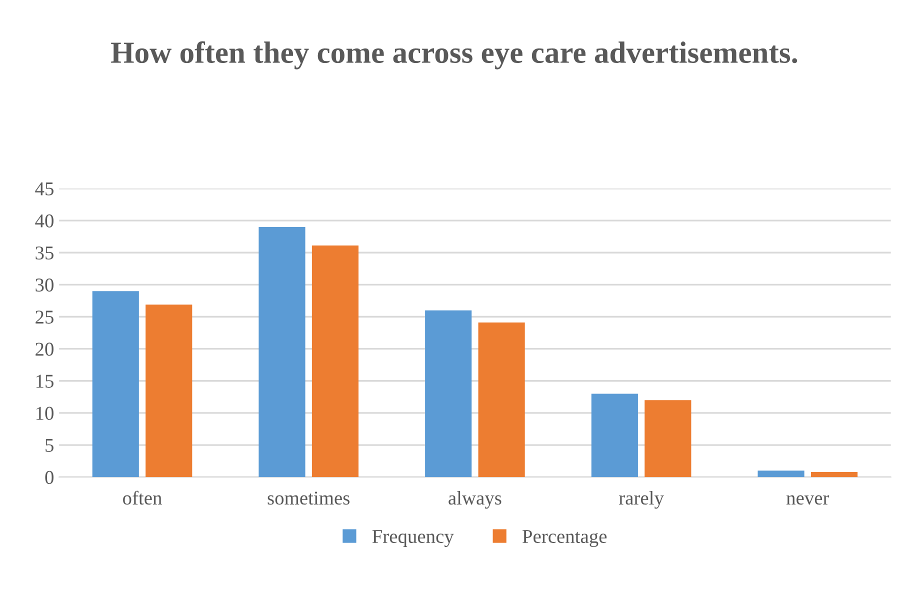 The height and width of the screenshot is (589, 909). Describe the element at coordinates (454, 55) in the screenshot. I see `chart-title: How often they come across eye care advertisements.` at that location.